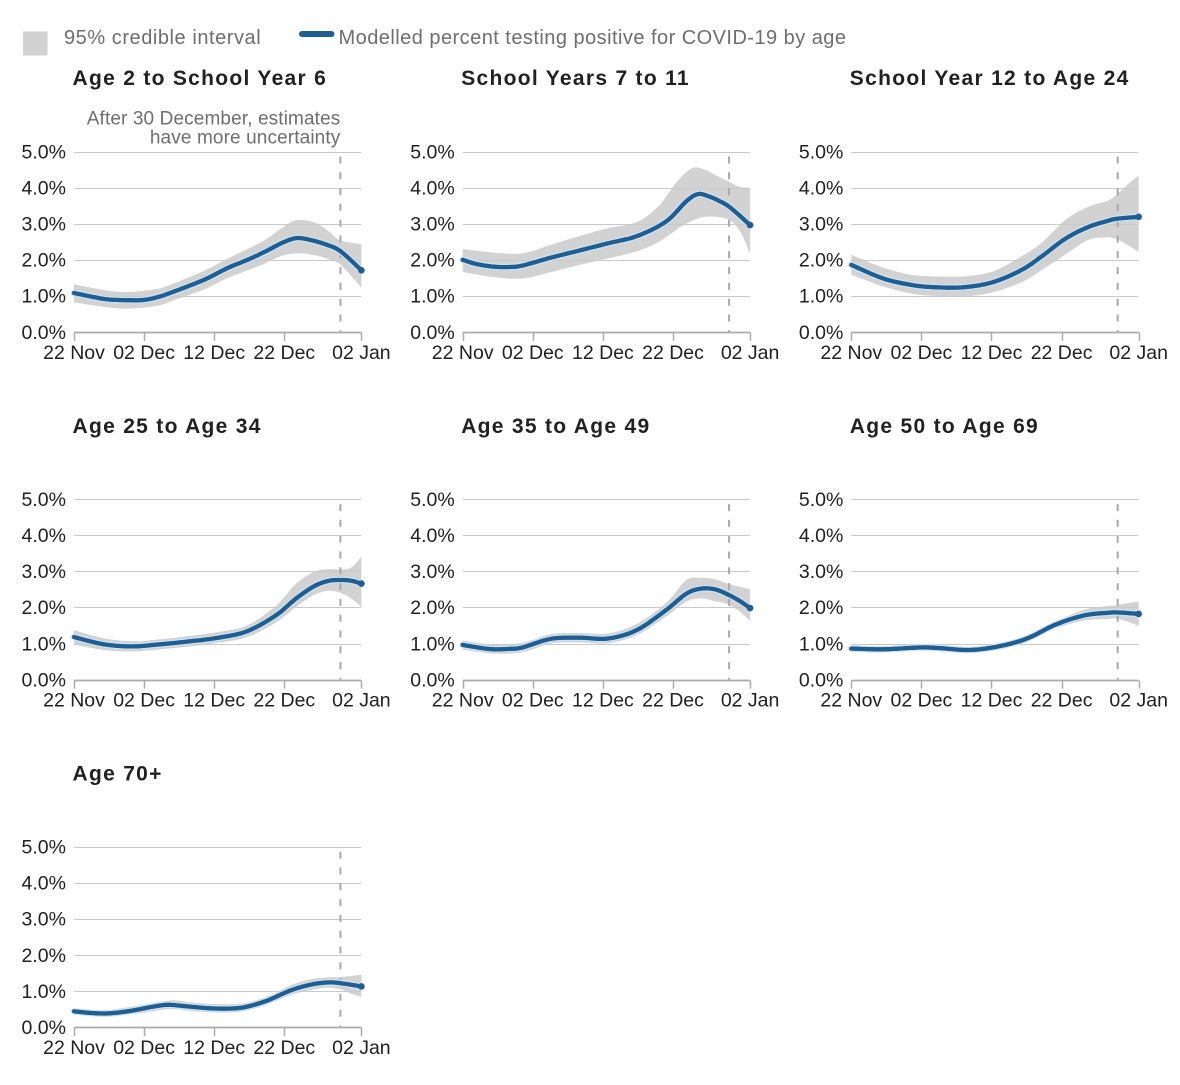 The width and height of the screenshot is (1180, 1085). I want to click on svg-text: School Year 12 to Age 24, so click(990, 78).